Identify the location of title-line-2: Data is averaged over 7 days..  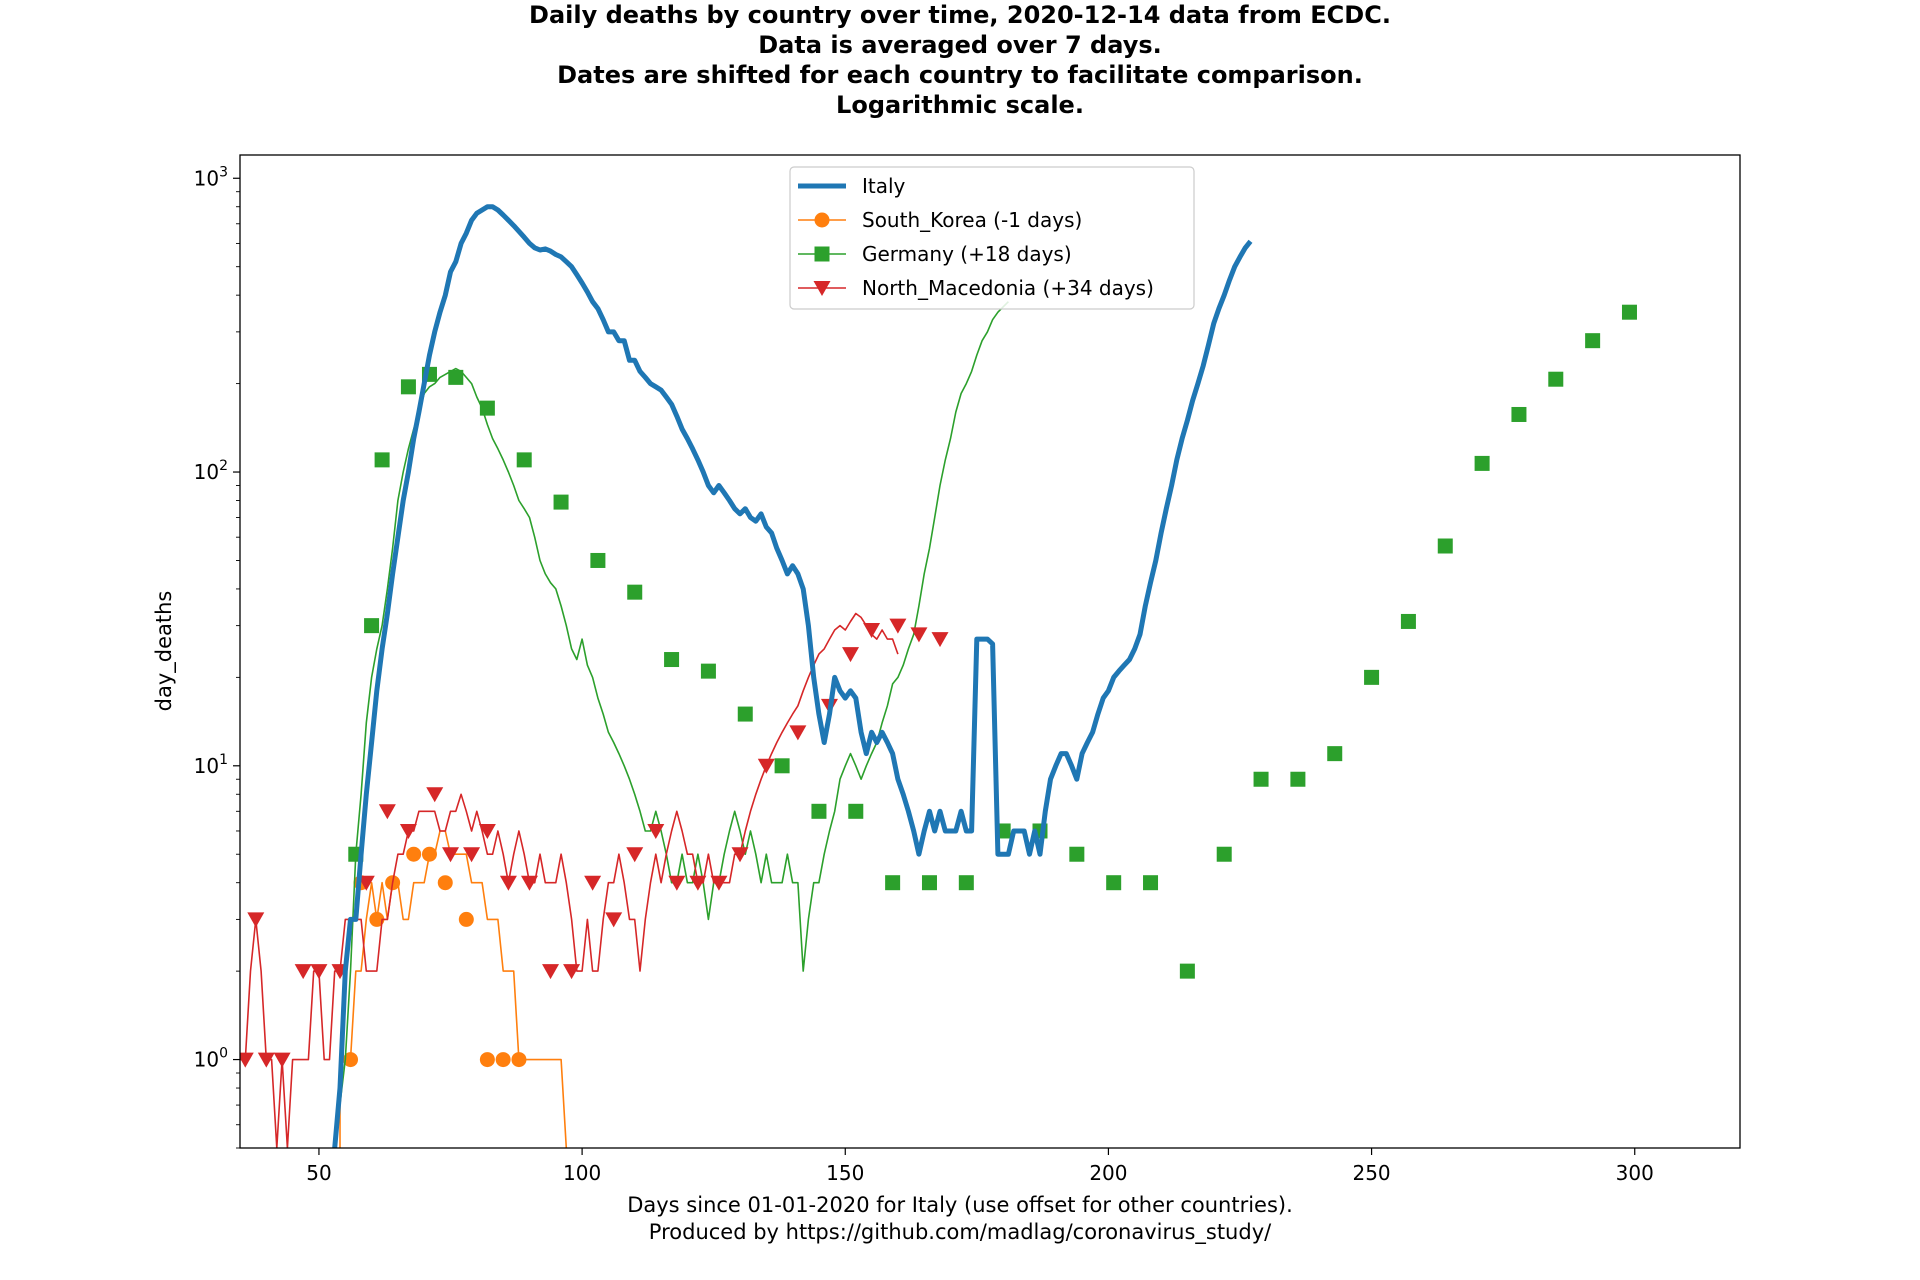
(960, 45).